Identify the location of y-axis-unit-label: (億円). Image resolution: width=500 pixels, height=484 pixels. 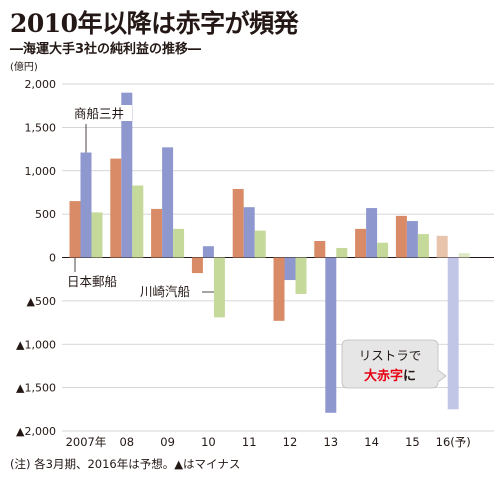
(24, 67).